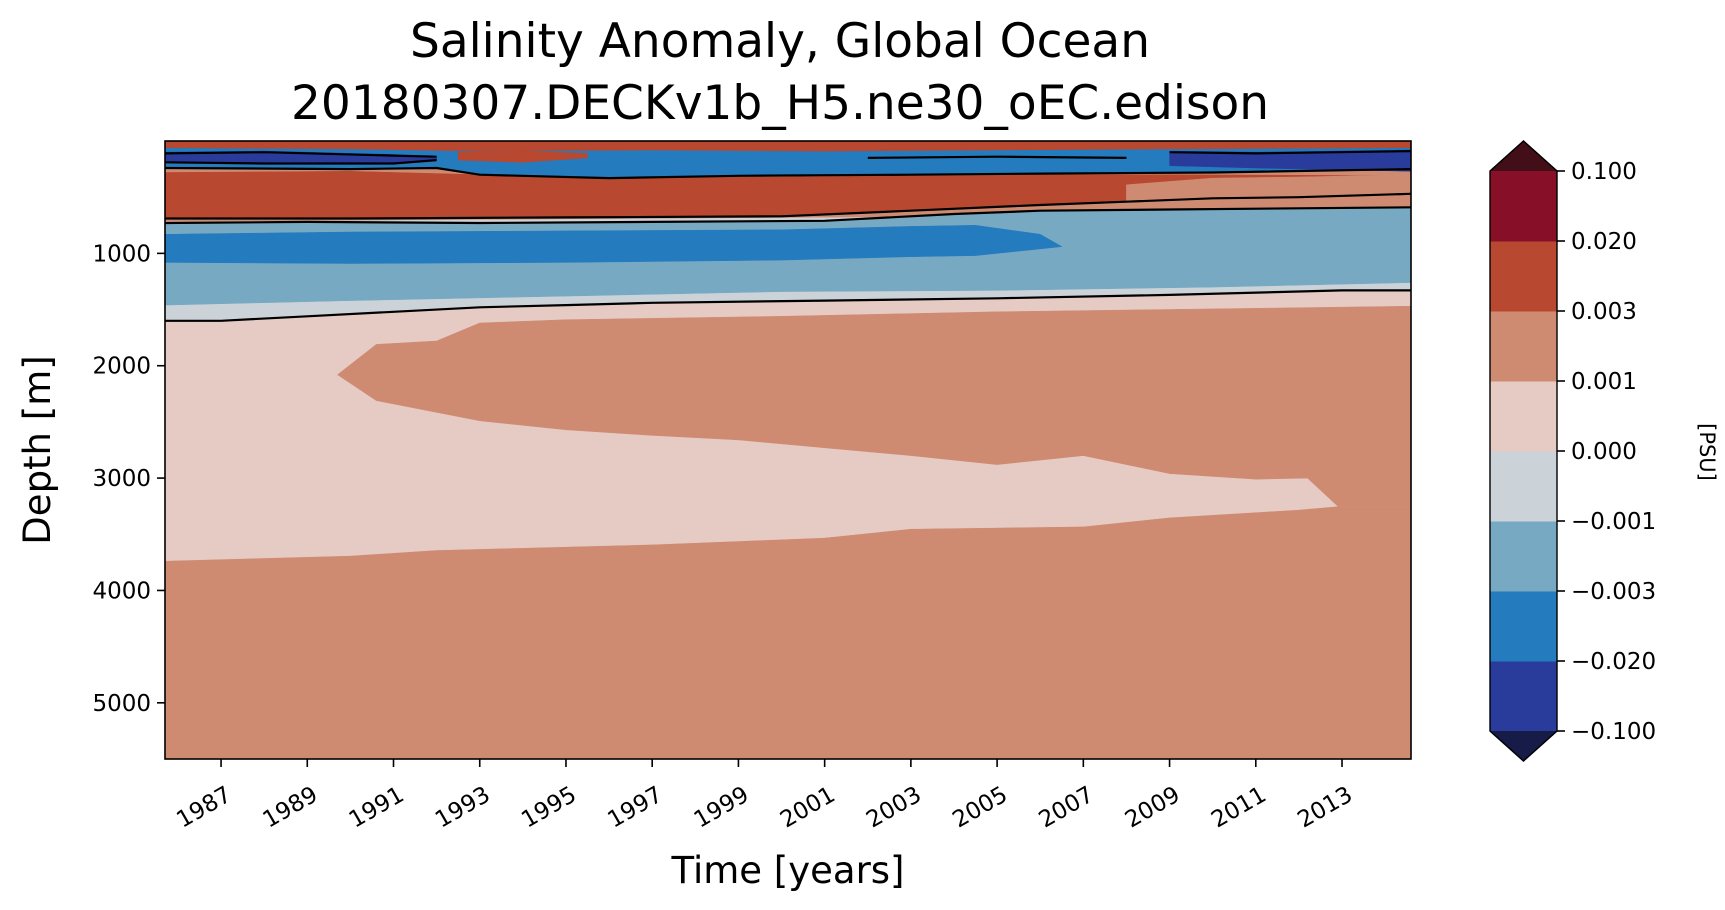  What do you see at coordinates (894, 808) in the screenshot?
I see `x-tick-label: 2003` at bounding box center [894, 808].